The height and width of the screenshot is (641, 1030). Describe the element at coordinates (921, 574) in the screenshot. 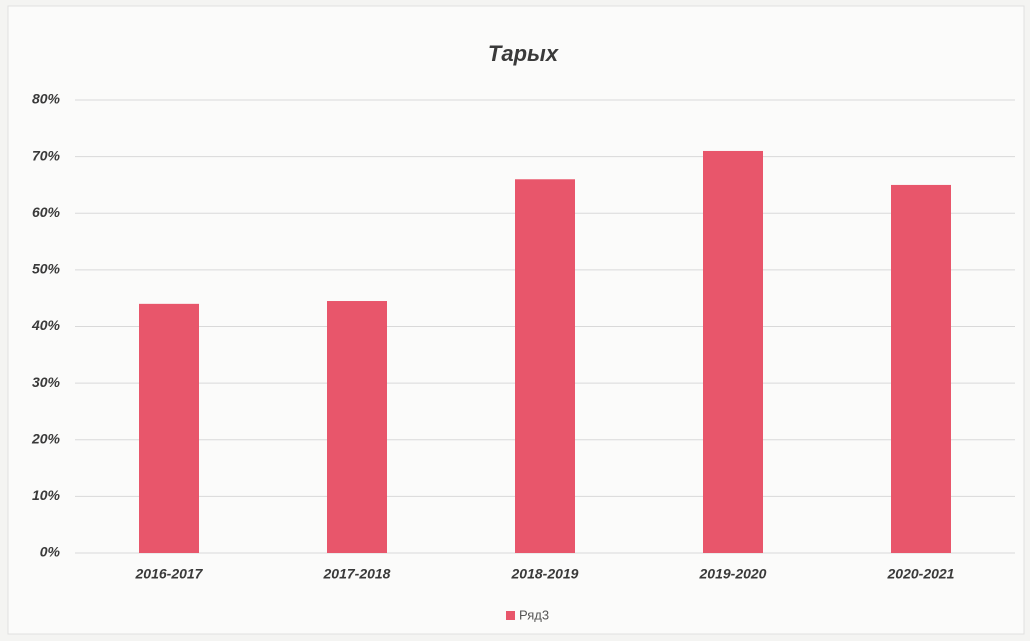

I see `x-tick-label: 2020-2021` at that location.